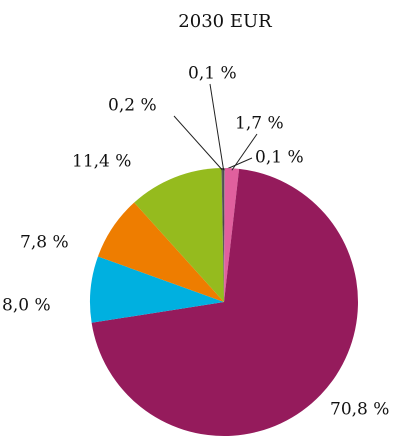 This screenshot has width=420, height=439. I want to click on data-label: 70,8 %, so click(359, 410).